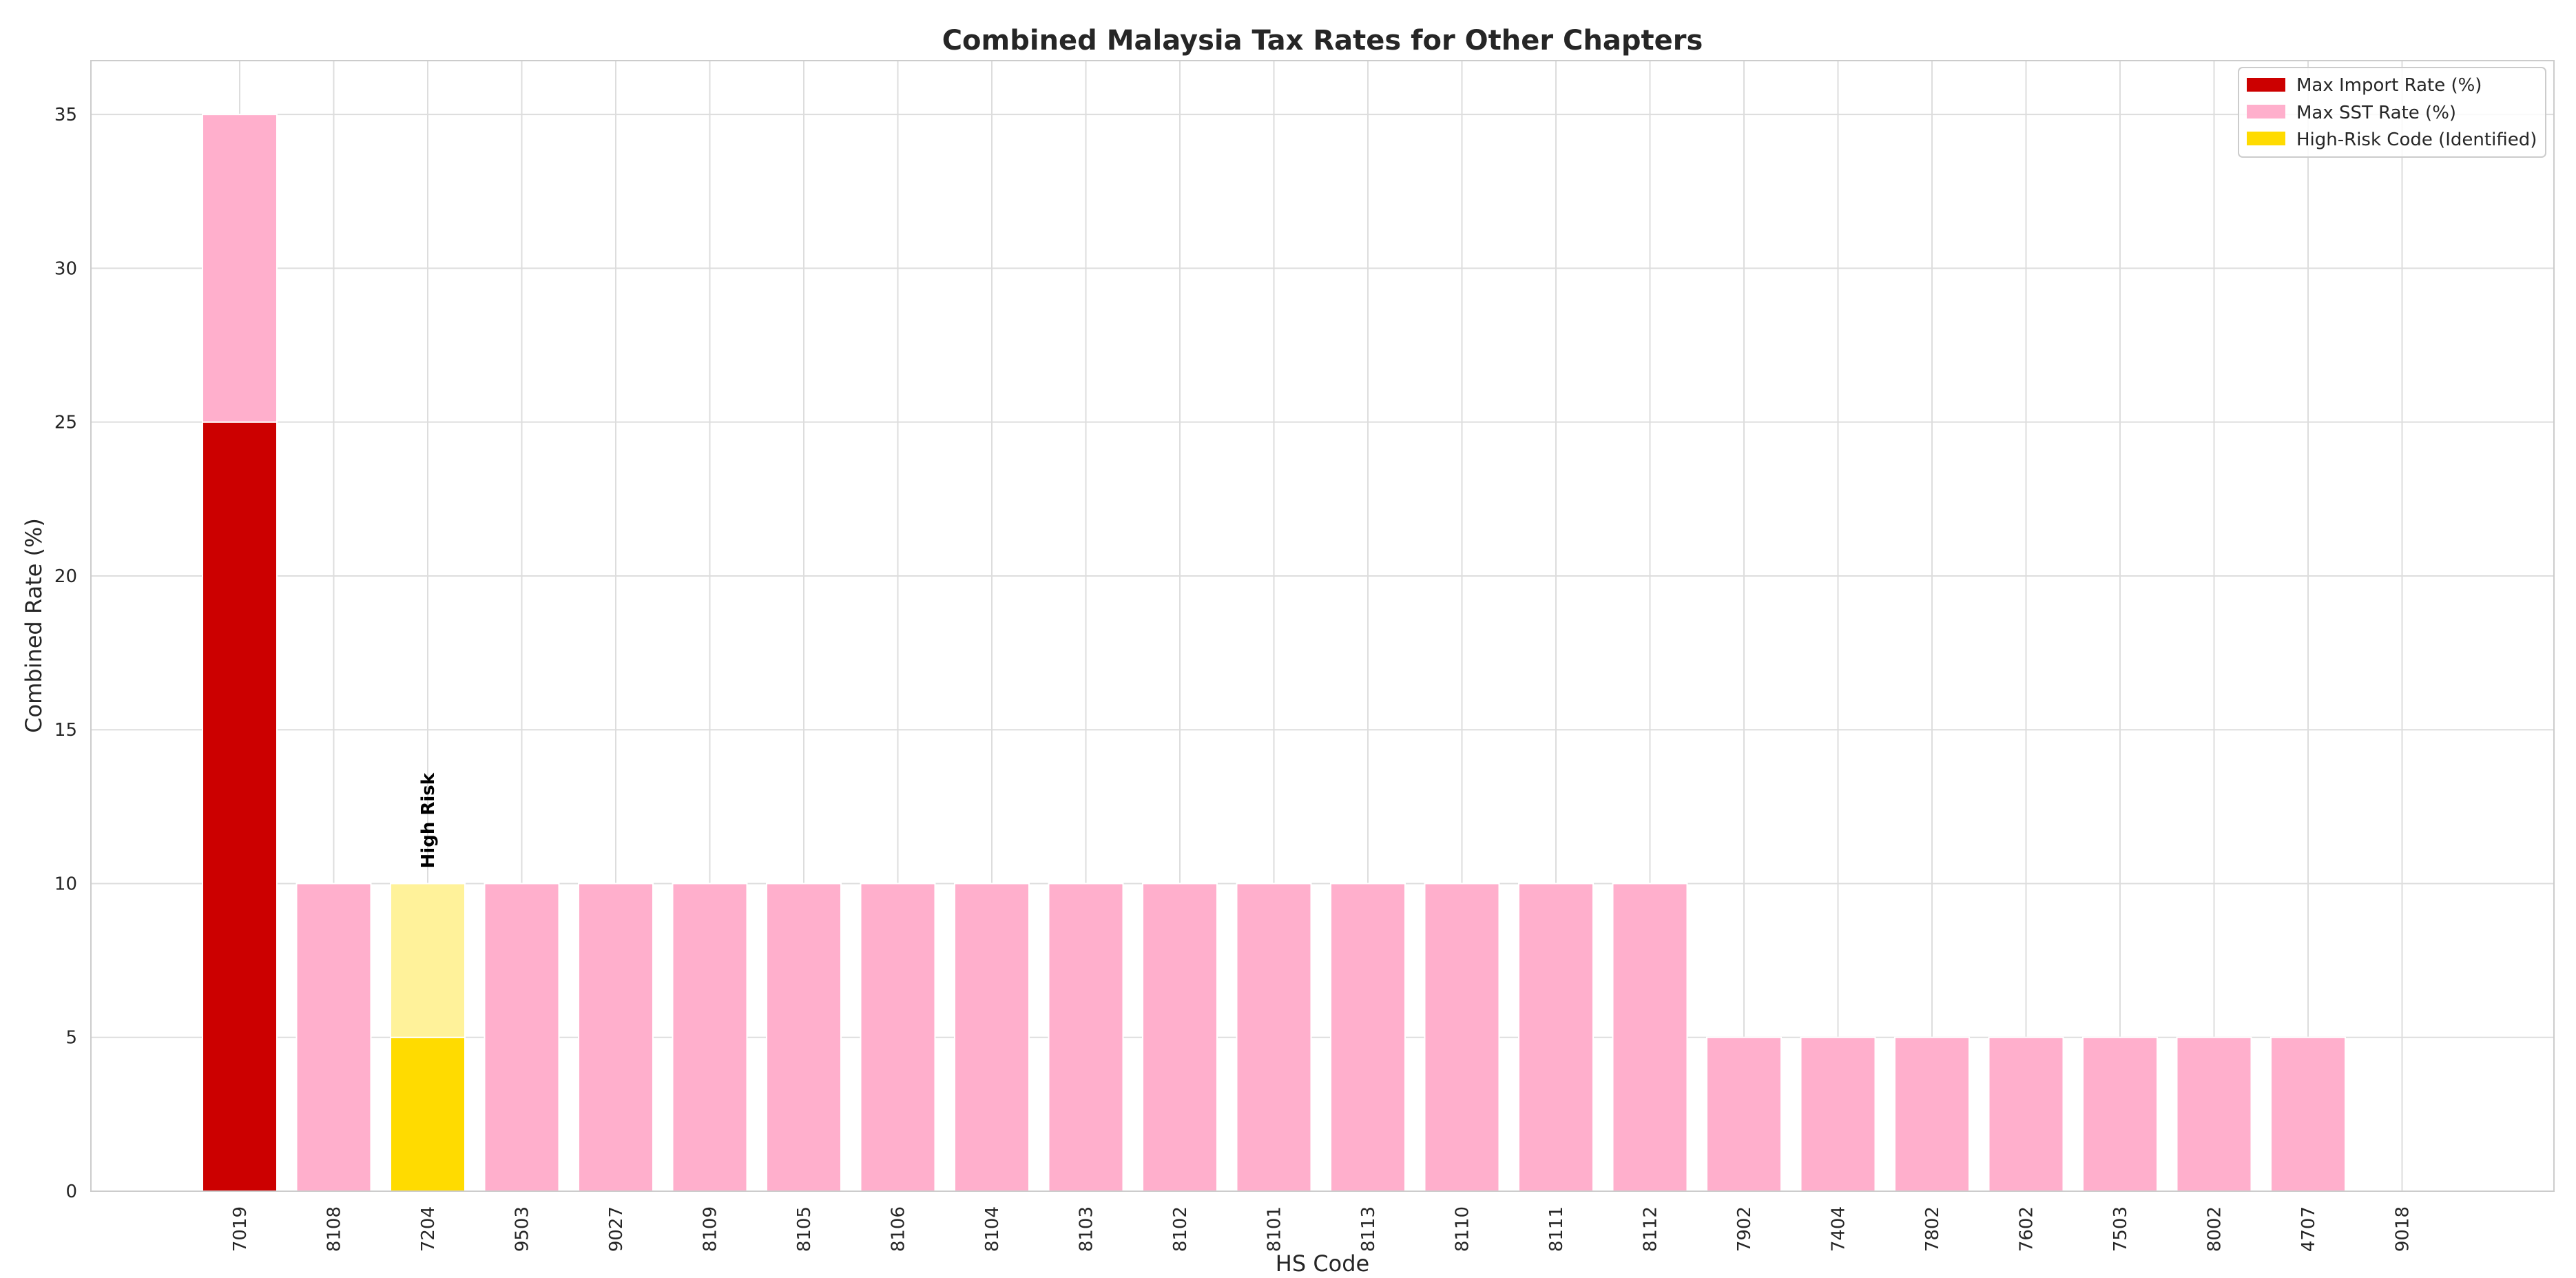 This screenshot has height=1278, width=2576. I want to click on x-tick-label: 8002, so click(2215, 1229).